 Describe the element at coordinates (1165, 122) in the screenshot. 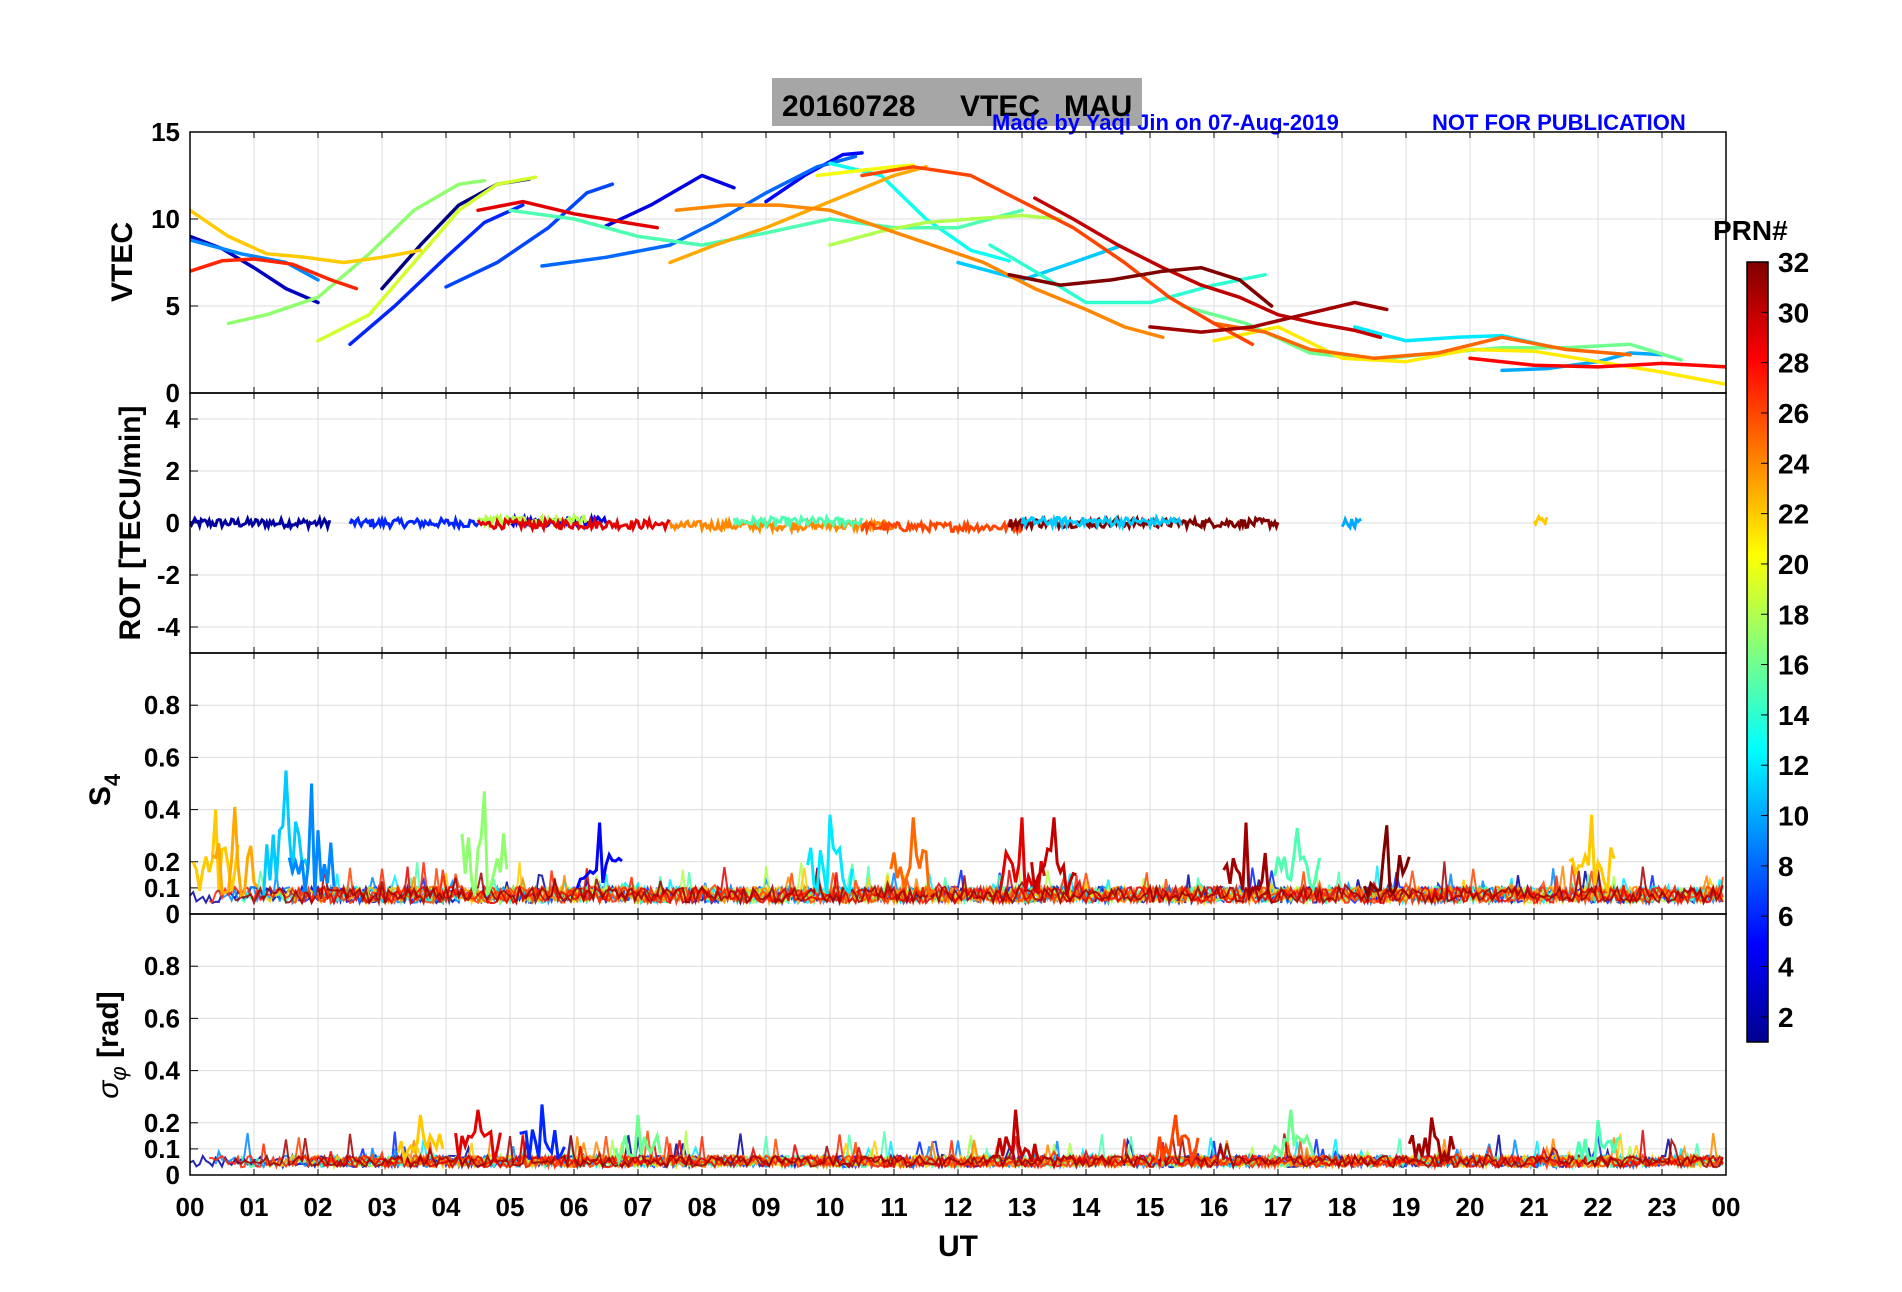

I see `credit-text: Made by Yaqi Jin on 07-Aug-2019` at that location.